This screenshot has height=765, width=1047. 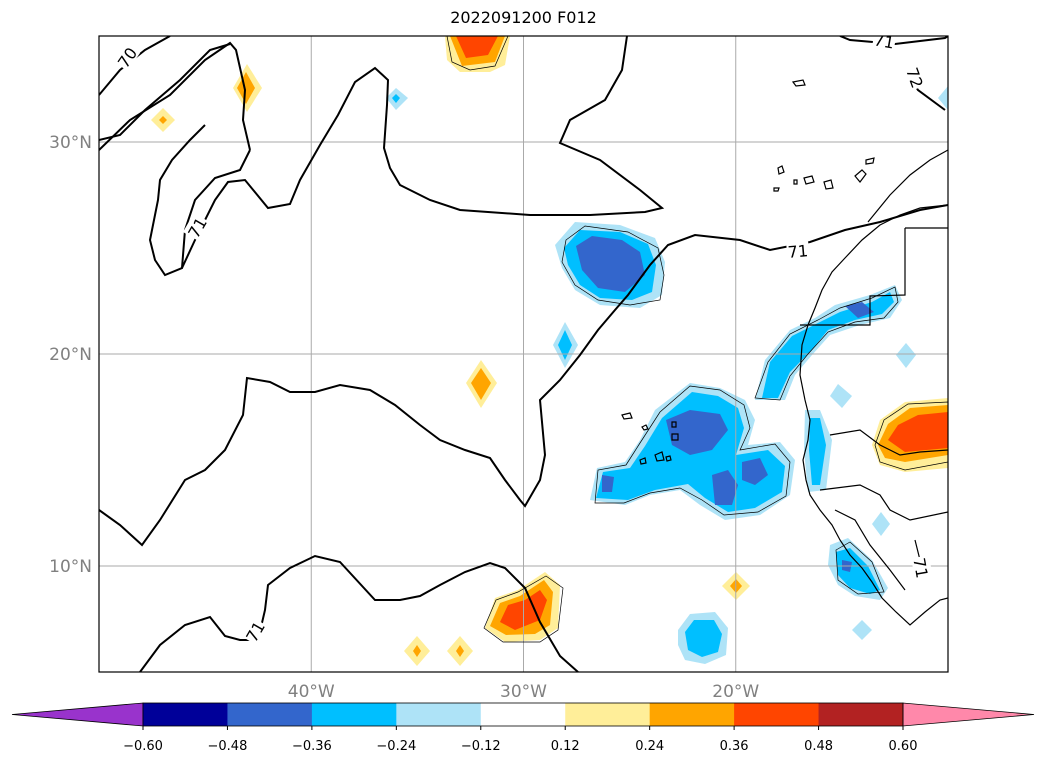 I want to click on colorbar-extend-high, so click(x=968, y=714).